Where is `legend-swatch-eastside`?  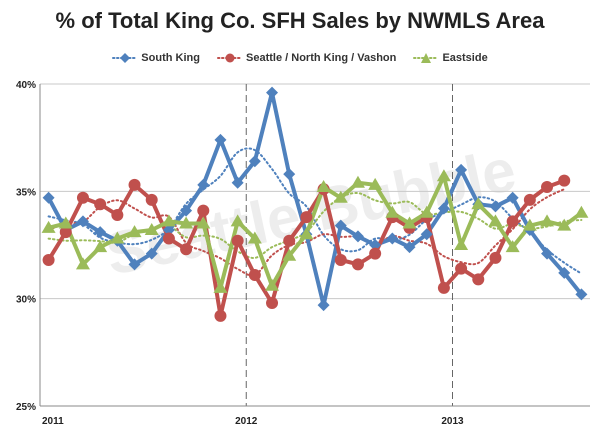
legend-swatch-eastside is located at coordinates (426, 58).